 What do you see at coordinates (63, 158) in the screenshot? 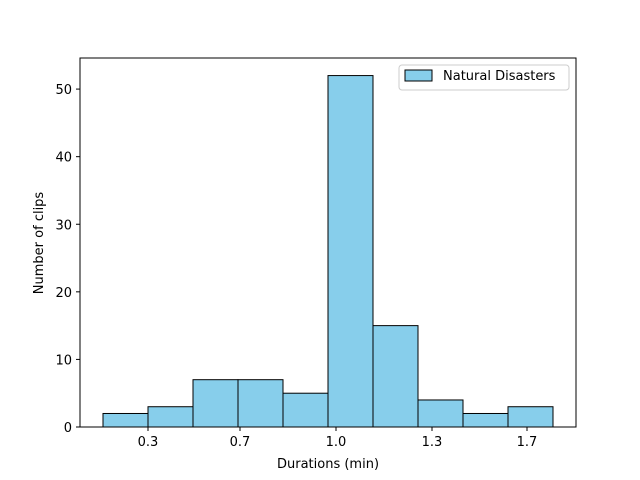
I see `y-tick-label-5: 40` at bounding box center [63, 158].